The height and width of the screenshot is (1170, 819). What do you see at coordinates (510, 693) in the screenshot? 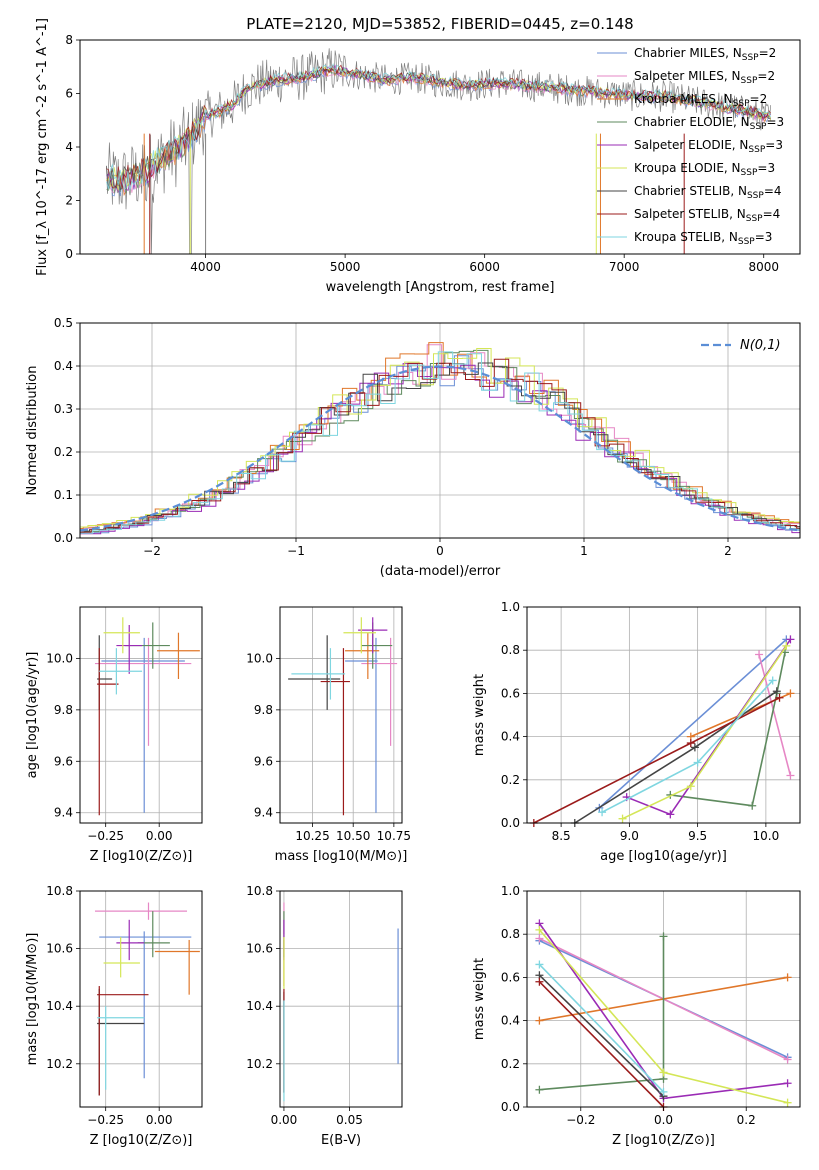
I see `y-tick-label: 0.6` at bounding box center [510, 693].